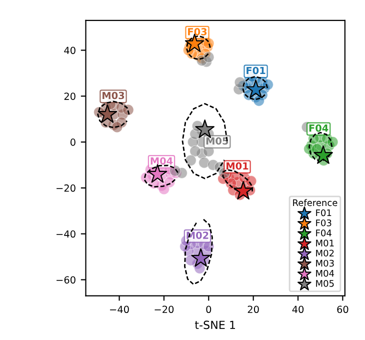 This screenshot has width=365, height=340. Describe the element at coordinates (253, 310) in the screenshot. I see `x-tick-label: 20` at that location.